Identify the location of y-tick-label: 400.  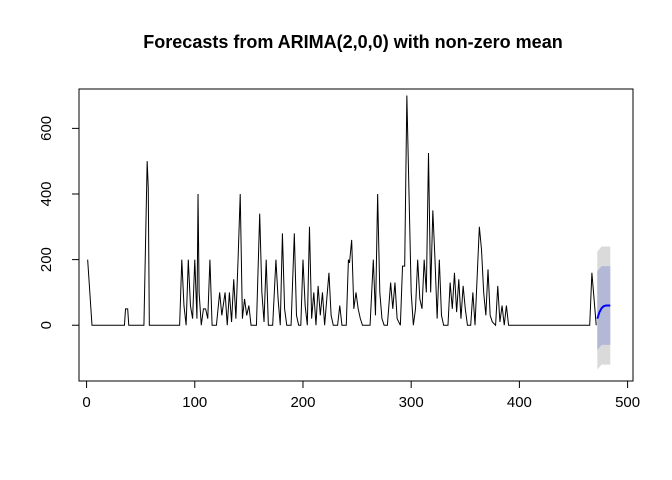
(46, 193).